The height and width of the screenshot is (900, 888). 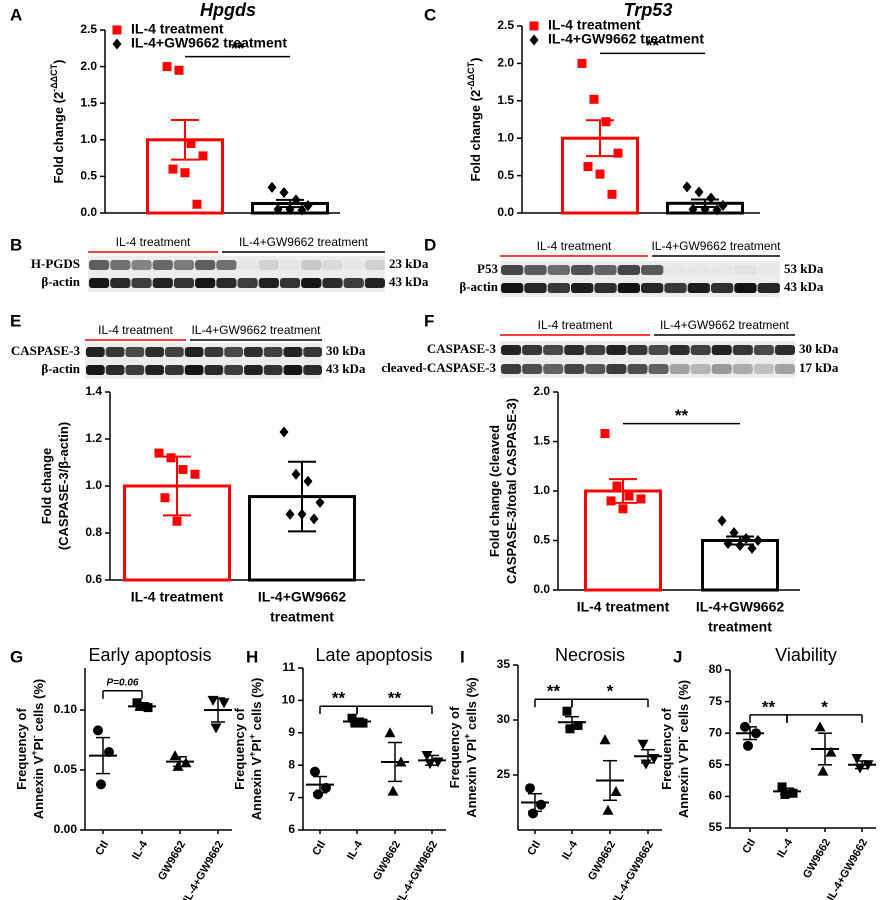 What do you see at coordinates (430, 14) in the screenshot?
I see `panel-label: C` at bounding box center [430, 14].